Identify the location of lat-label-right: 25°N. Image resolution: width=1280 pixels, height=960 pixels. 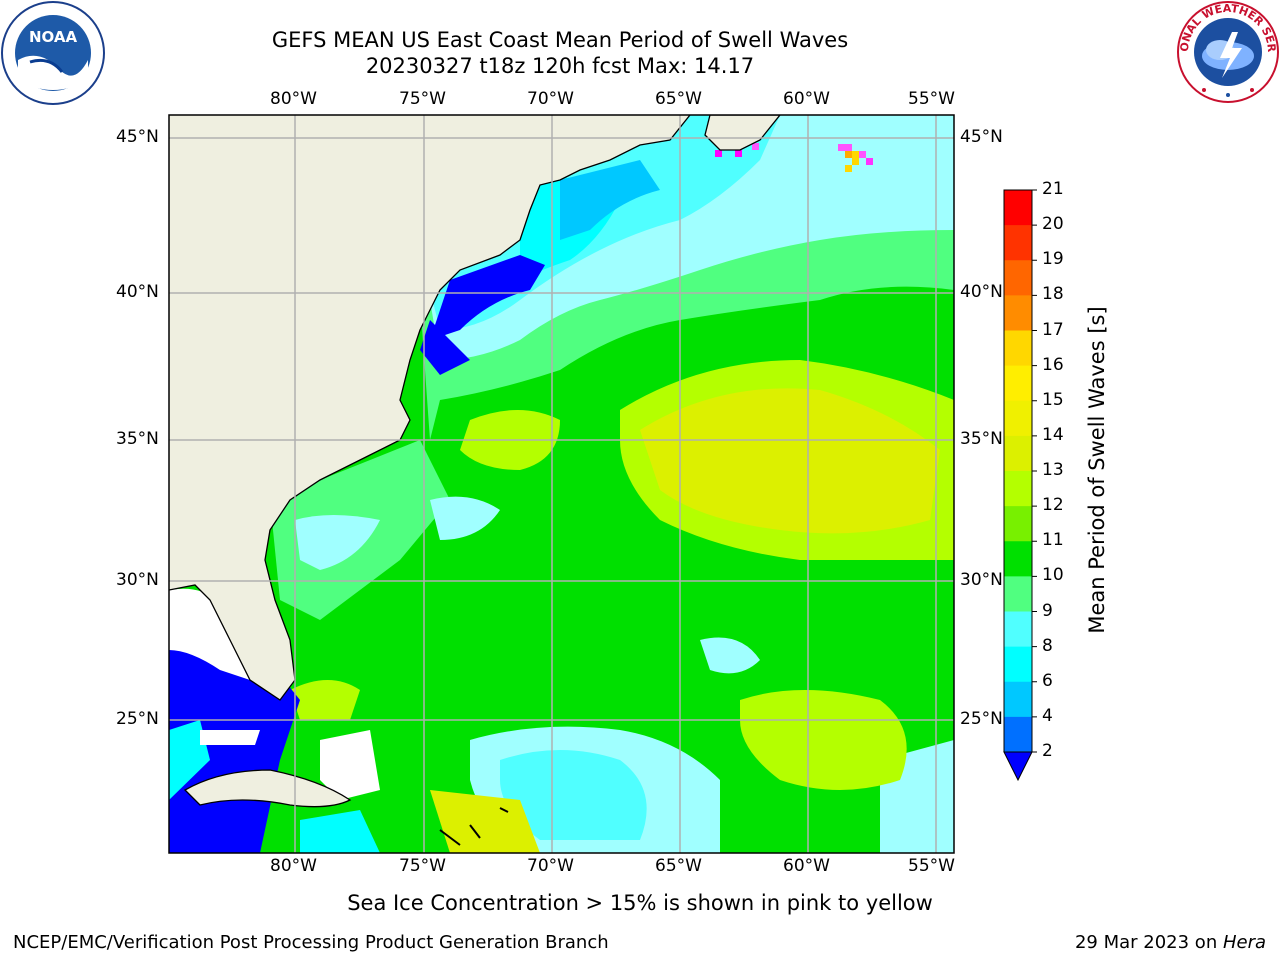
(981, 719).